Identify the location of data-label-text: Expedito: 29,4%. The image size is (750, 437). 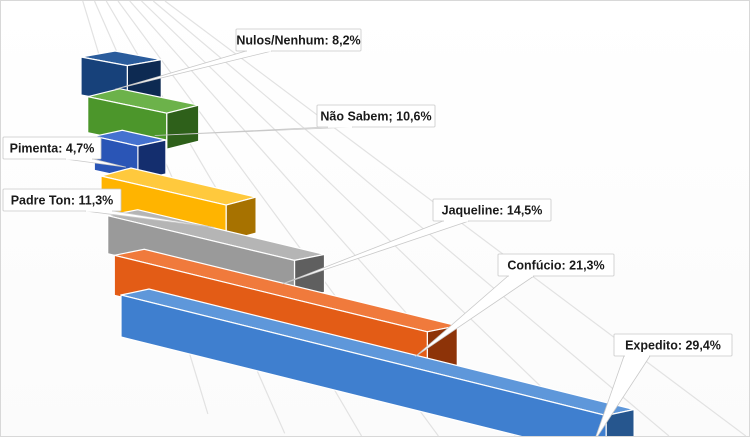
(673, 346).